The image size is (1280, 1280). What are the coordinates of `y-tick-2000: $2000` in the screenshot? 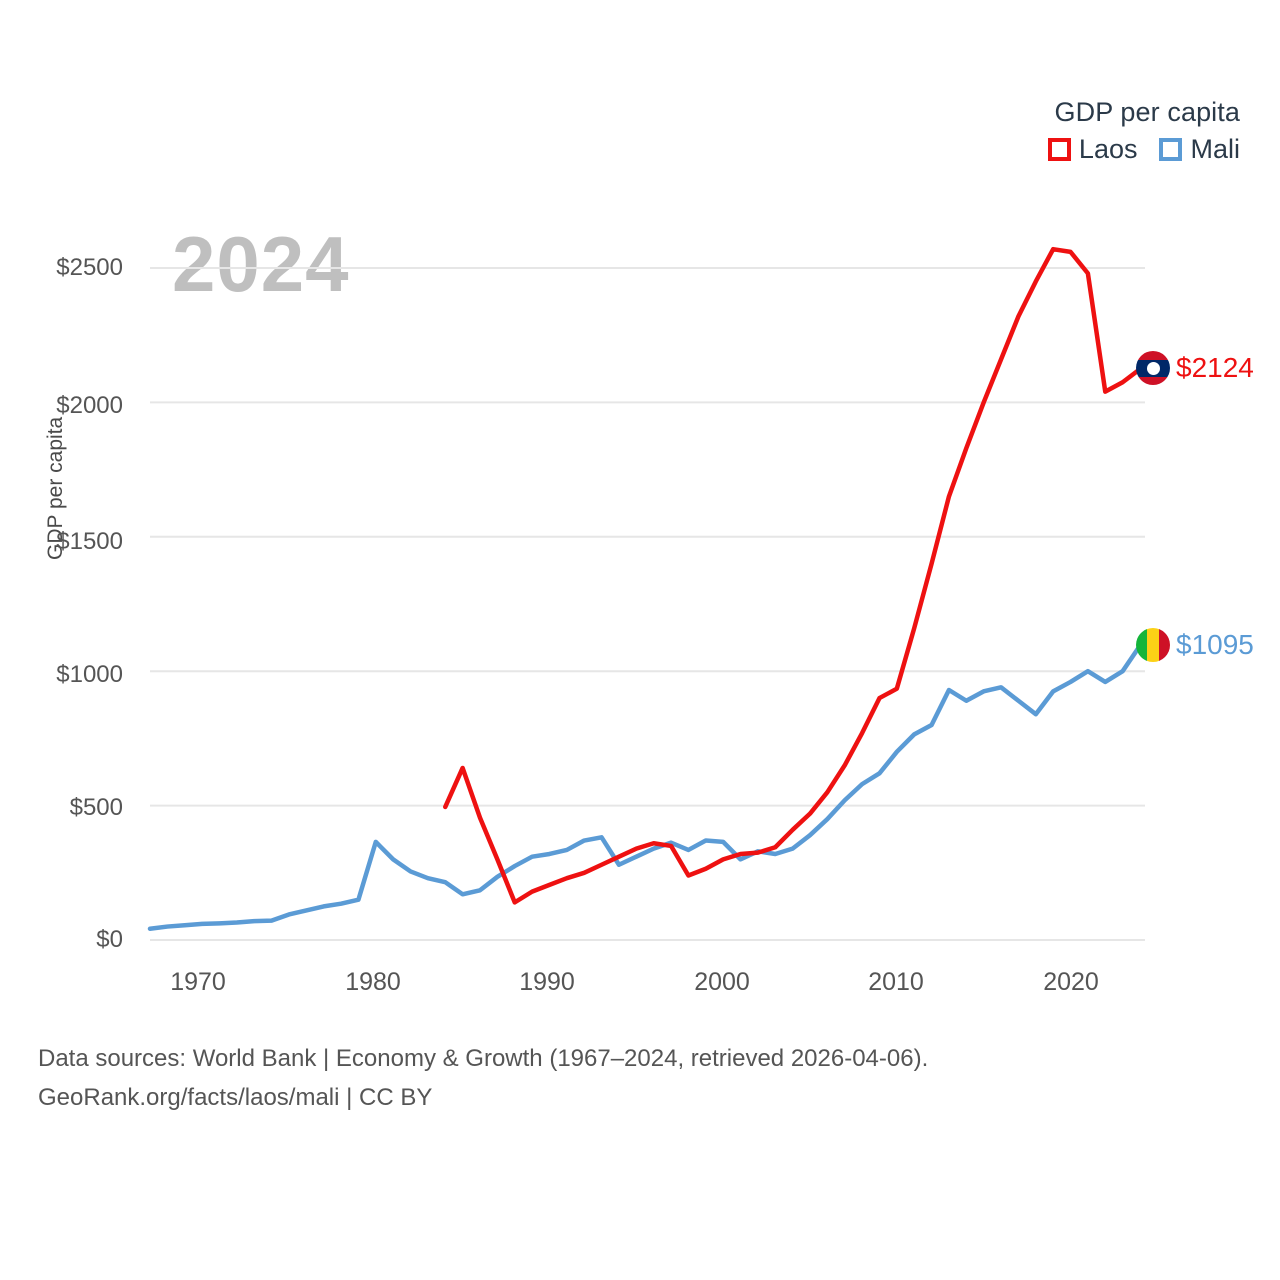 It's located at (89, 405).